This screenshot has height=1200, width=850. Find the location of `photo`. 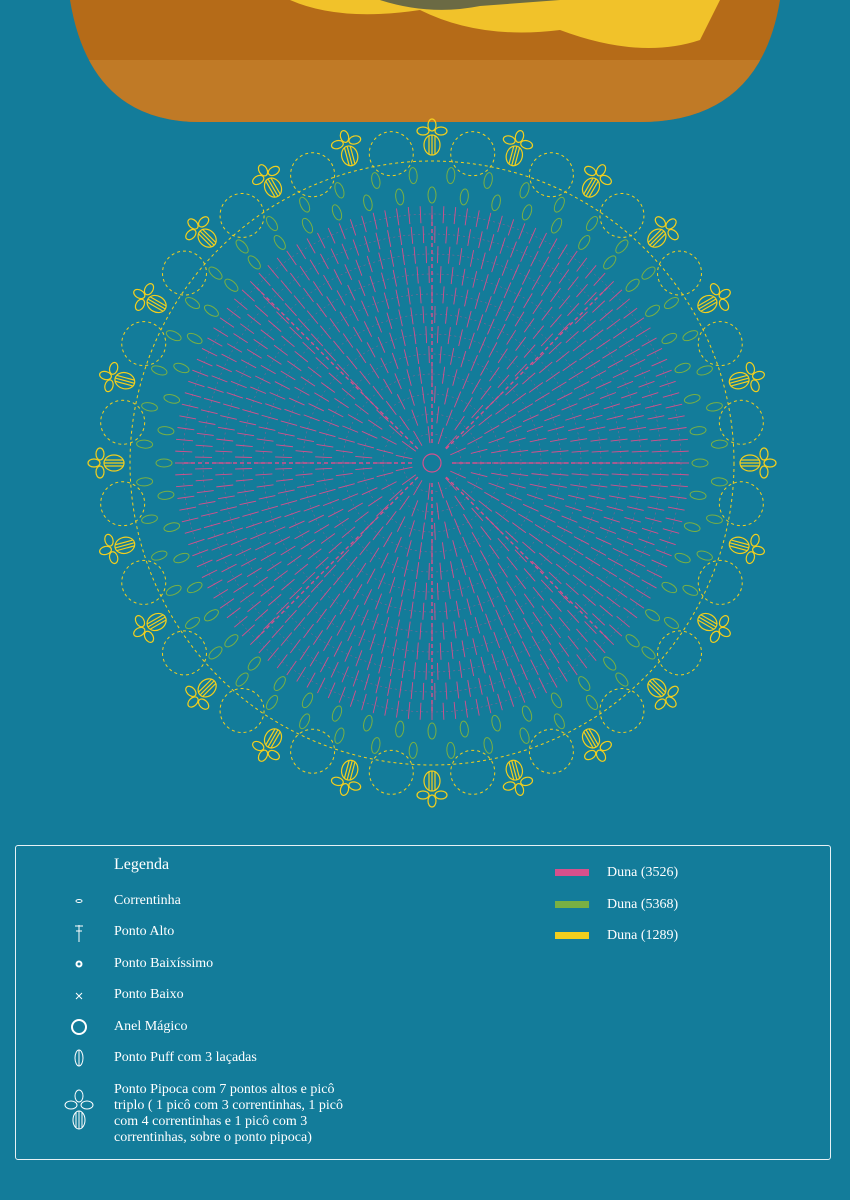

photo is located at coordinates (425, 61).